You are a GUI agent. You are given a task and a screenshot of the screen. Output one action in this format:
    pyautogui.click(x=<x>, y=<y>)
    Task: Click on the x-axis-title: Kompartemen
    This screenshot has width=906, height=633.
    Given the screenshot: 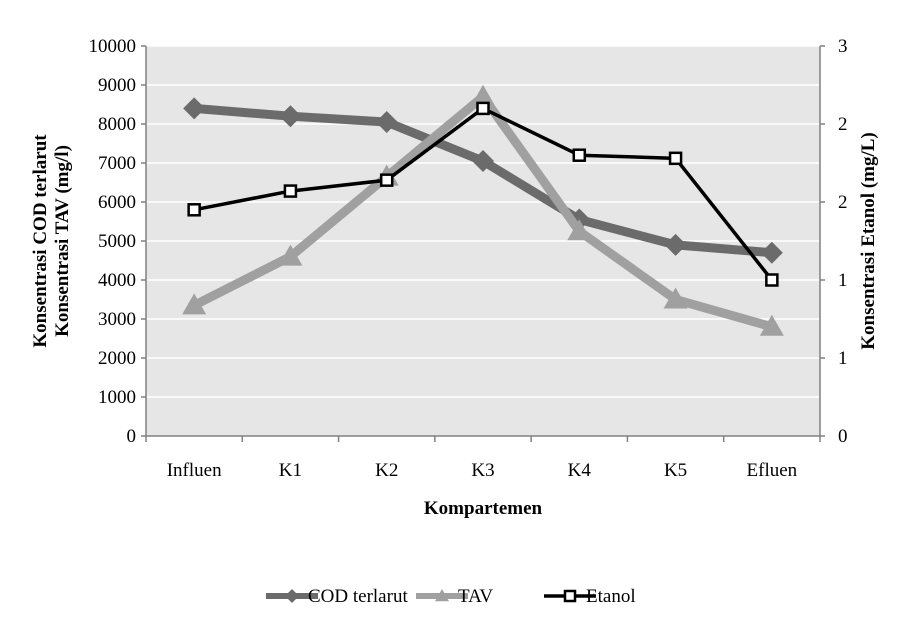 What is the action you would take?
    pyautogui.click(x=483, y=508)
    